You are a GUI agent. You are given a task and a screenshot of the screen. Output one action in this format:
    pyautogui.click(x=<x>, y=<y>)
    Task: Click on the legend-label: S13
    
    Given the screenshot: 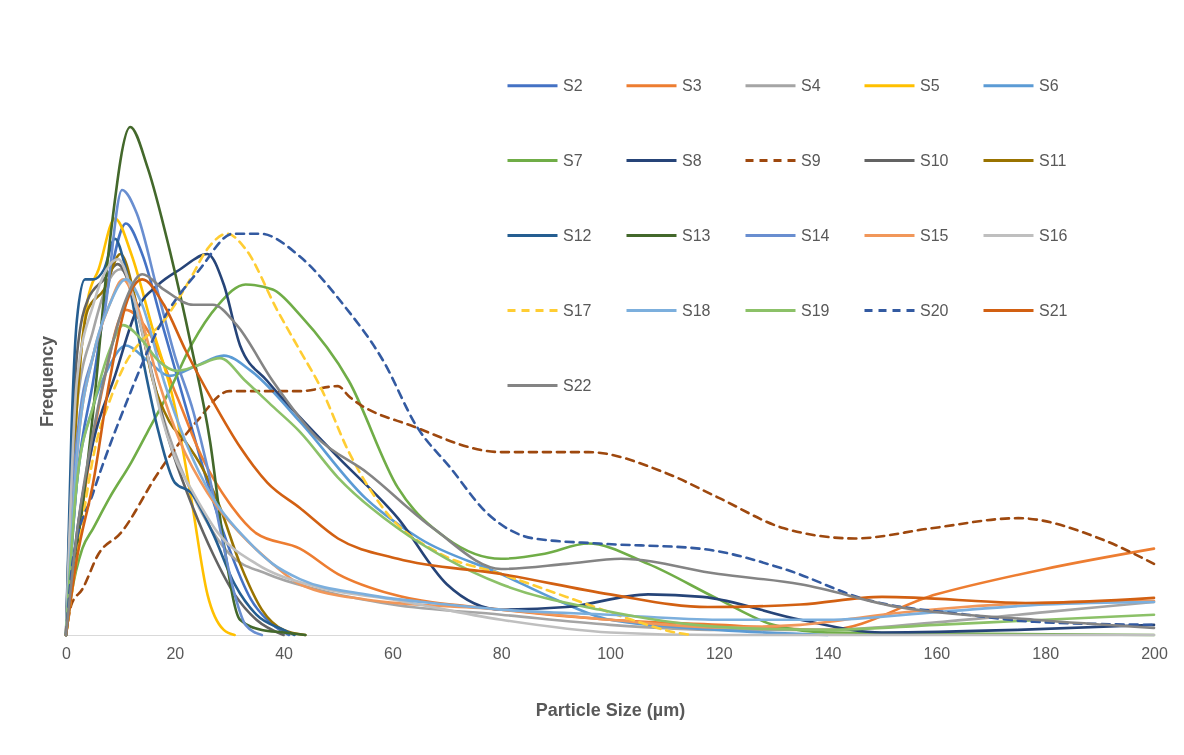 What is the action you would take?
    pyautogui.click(x=696, y=235)
    